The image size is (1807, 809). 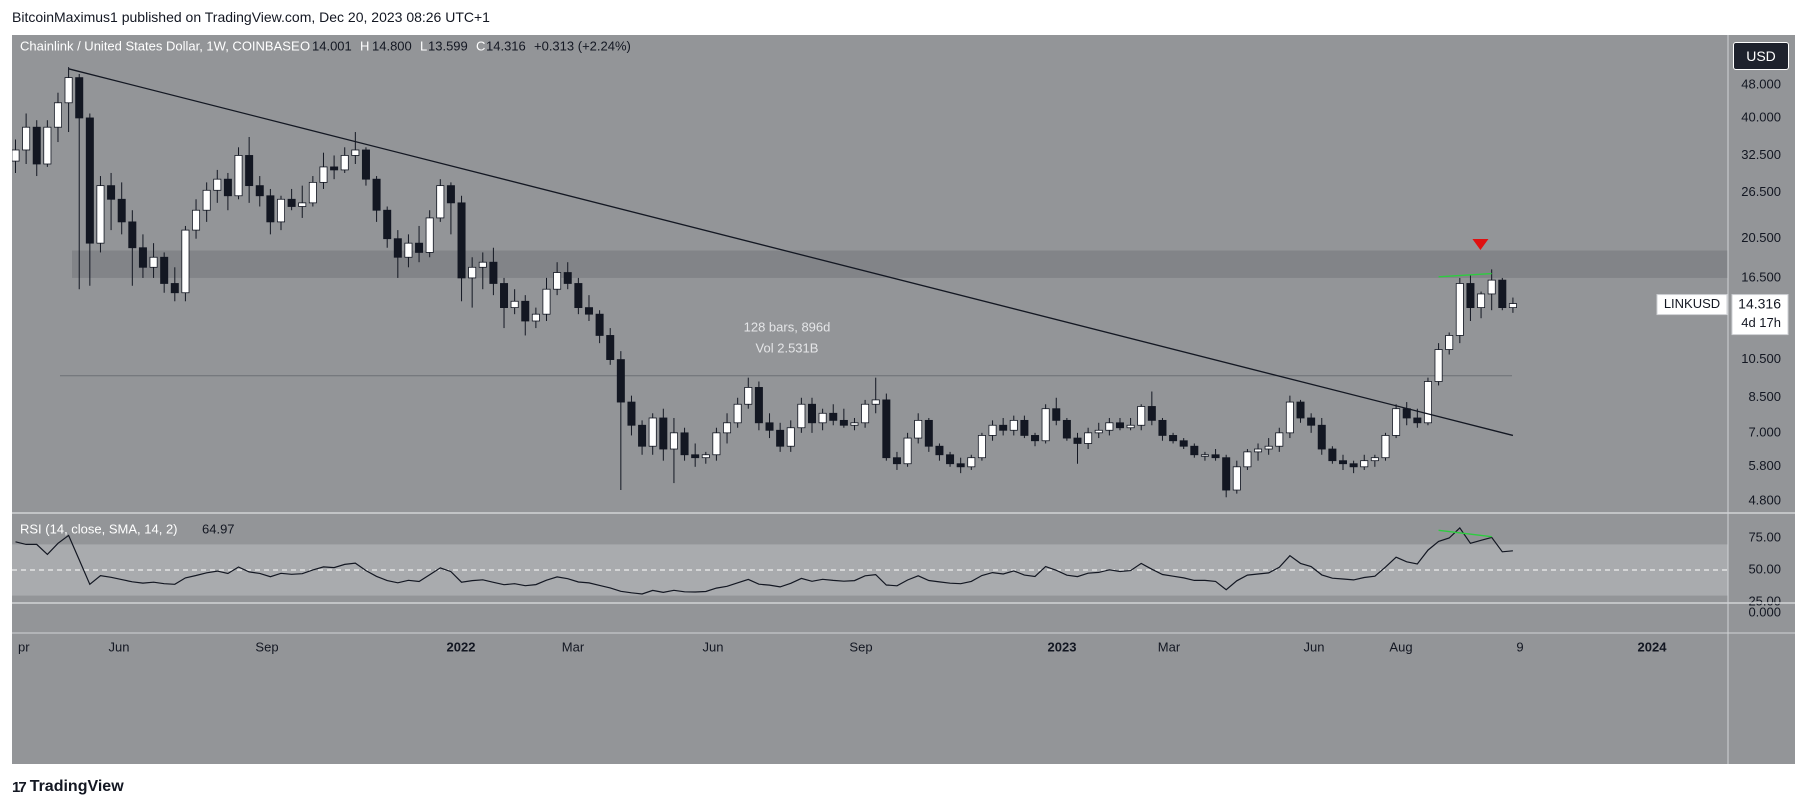 What do you see at coordinates (1761, 56) in the screenshot?
I see `currency-button: USD` at bounding box center [1761, 56].